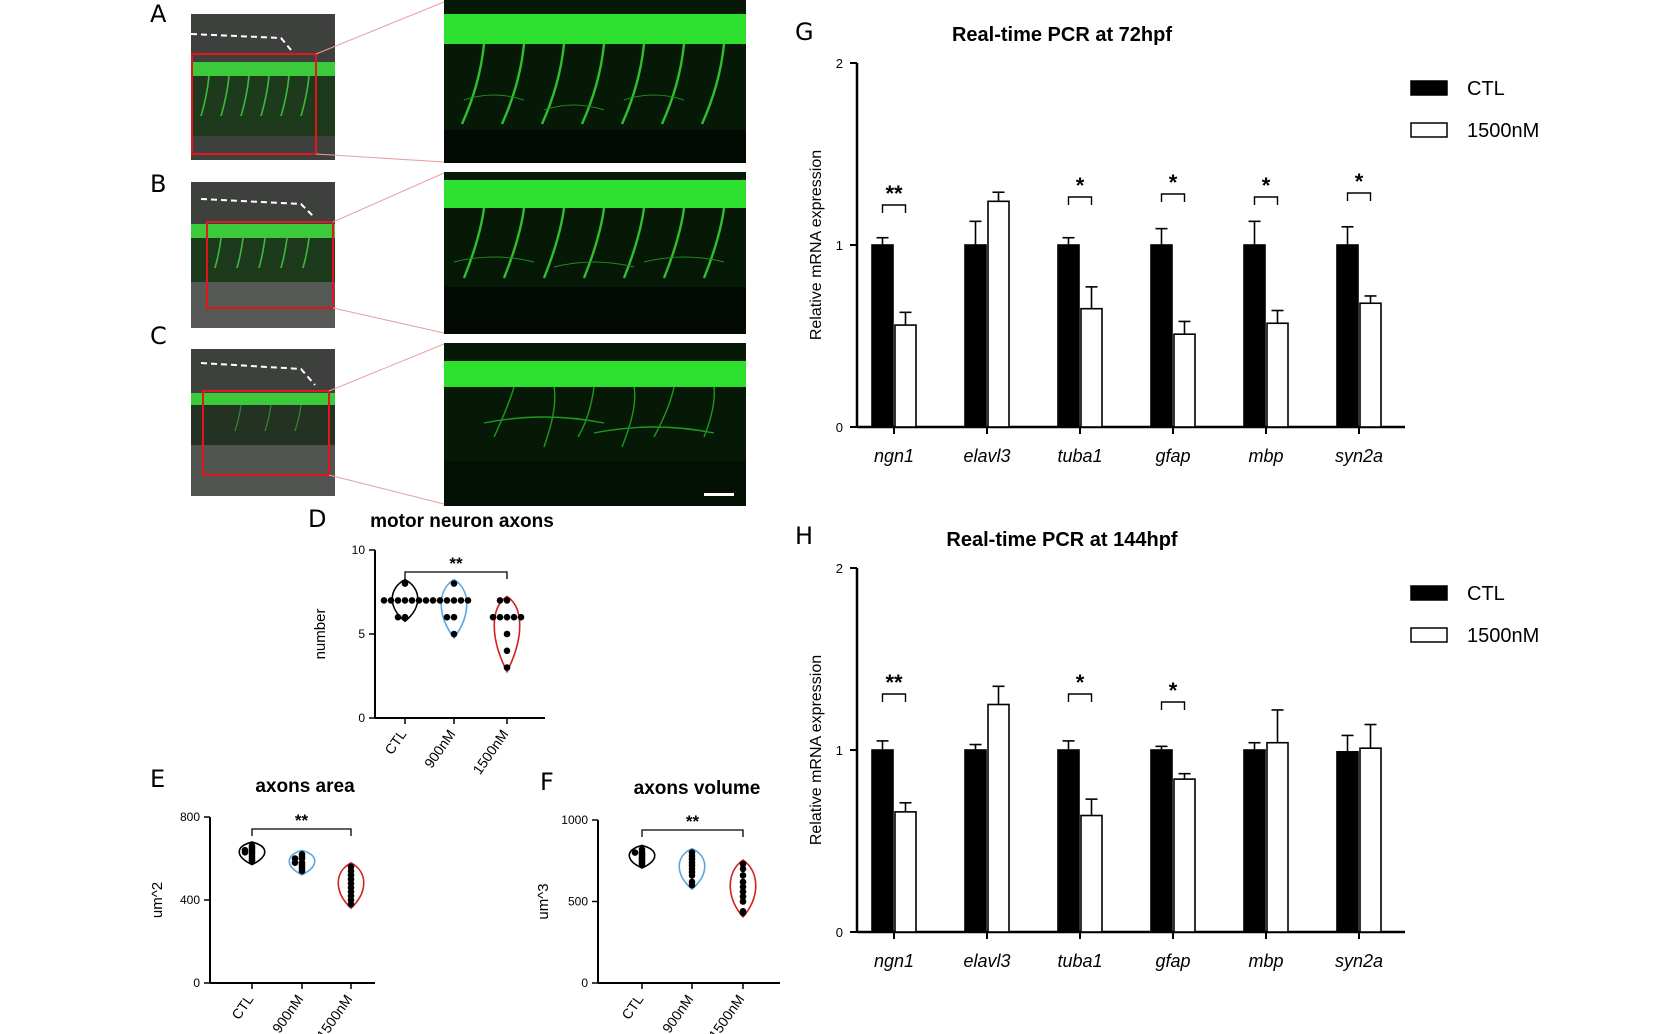  Describe the element at coordinates (1079, 961) in the screenshot. I see `x-tick-label: tuba1` at that location.